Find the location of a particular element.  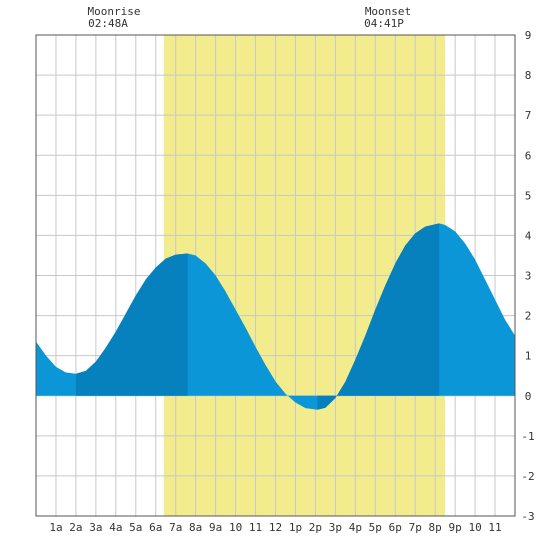

y-tick-label: 4 is located at coordinates (528, 235).